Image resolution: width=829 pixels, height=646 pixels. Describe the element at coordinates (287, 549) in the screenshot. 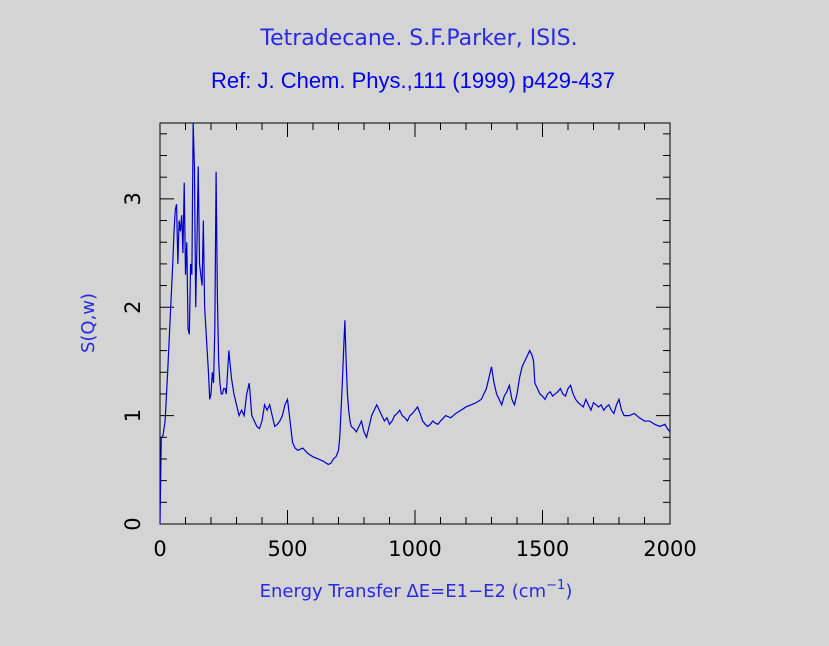

I see `x-tick-label: 500` at that location.